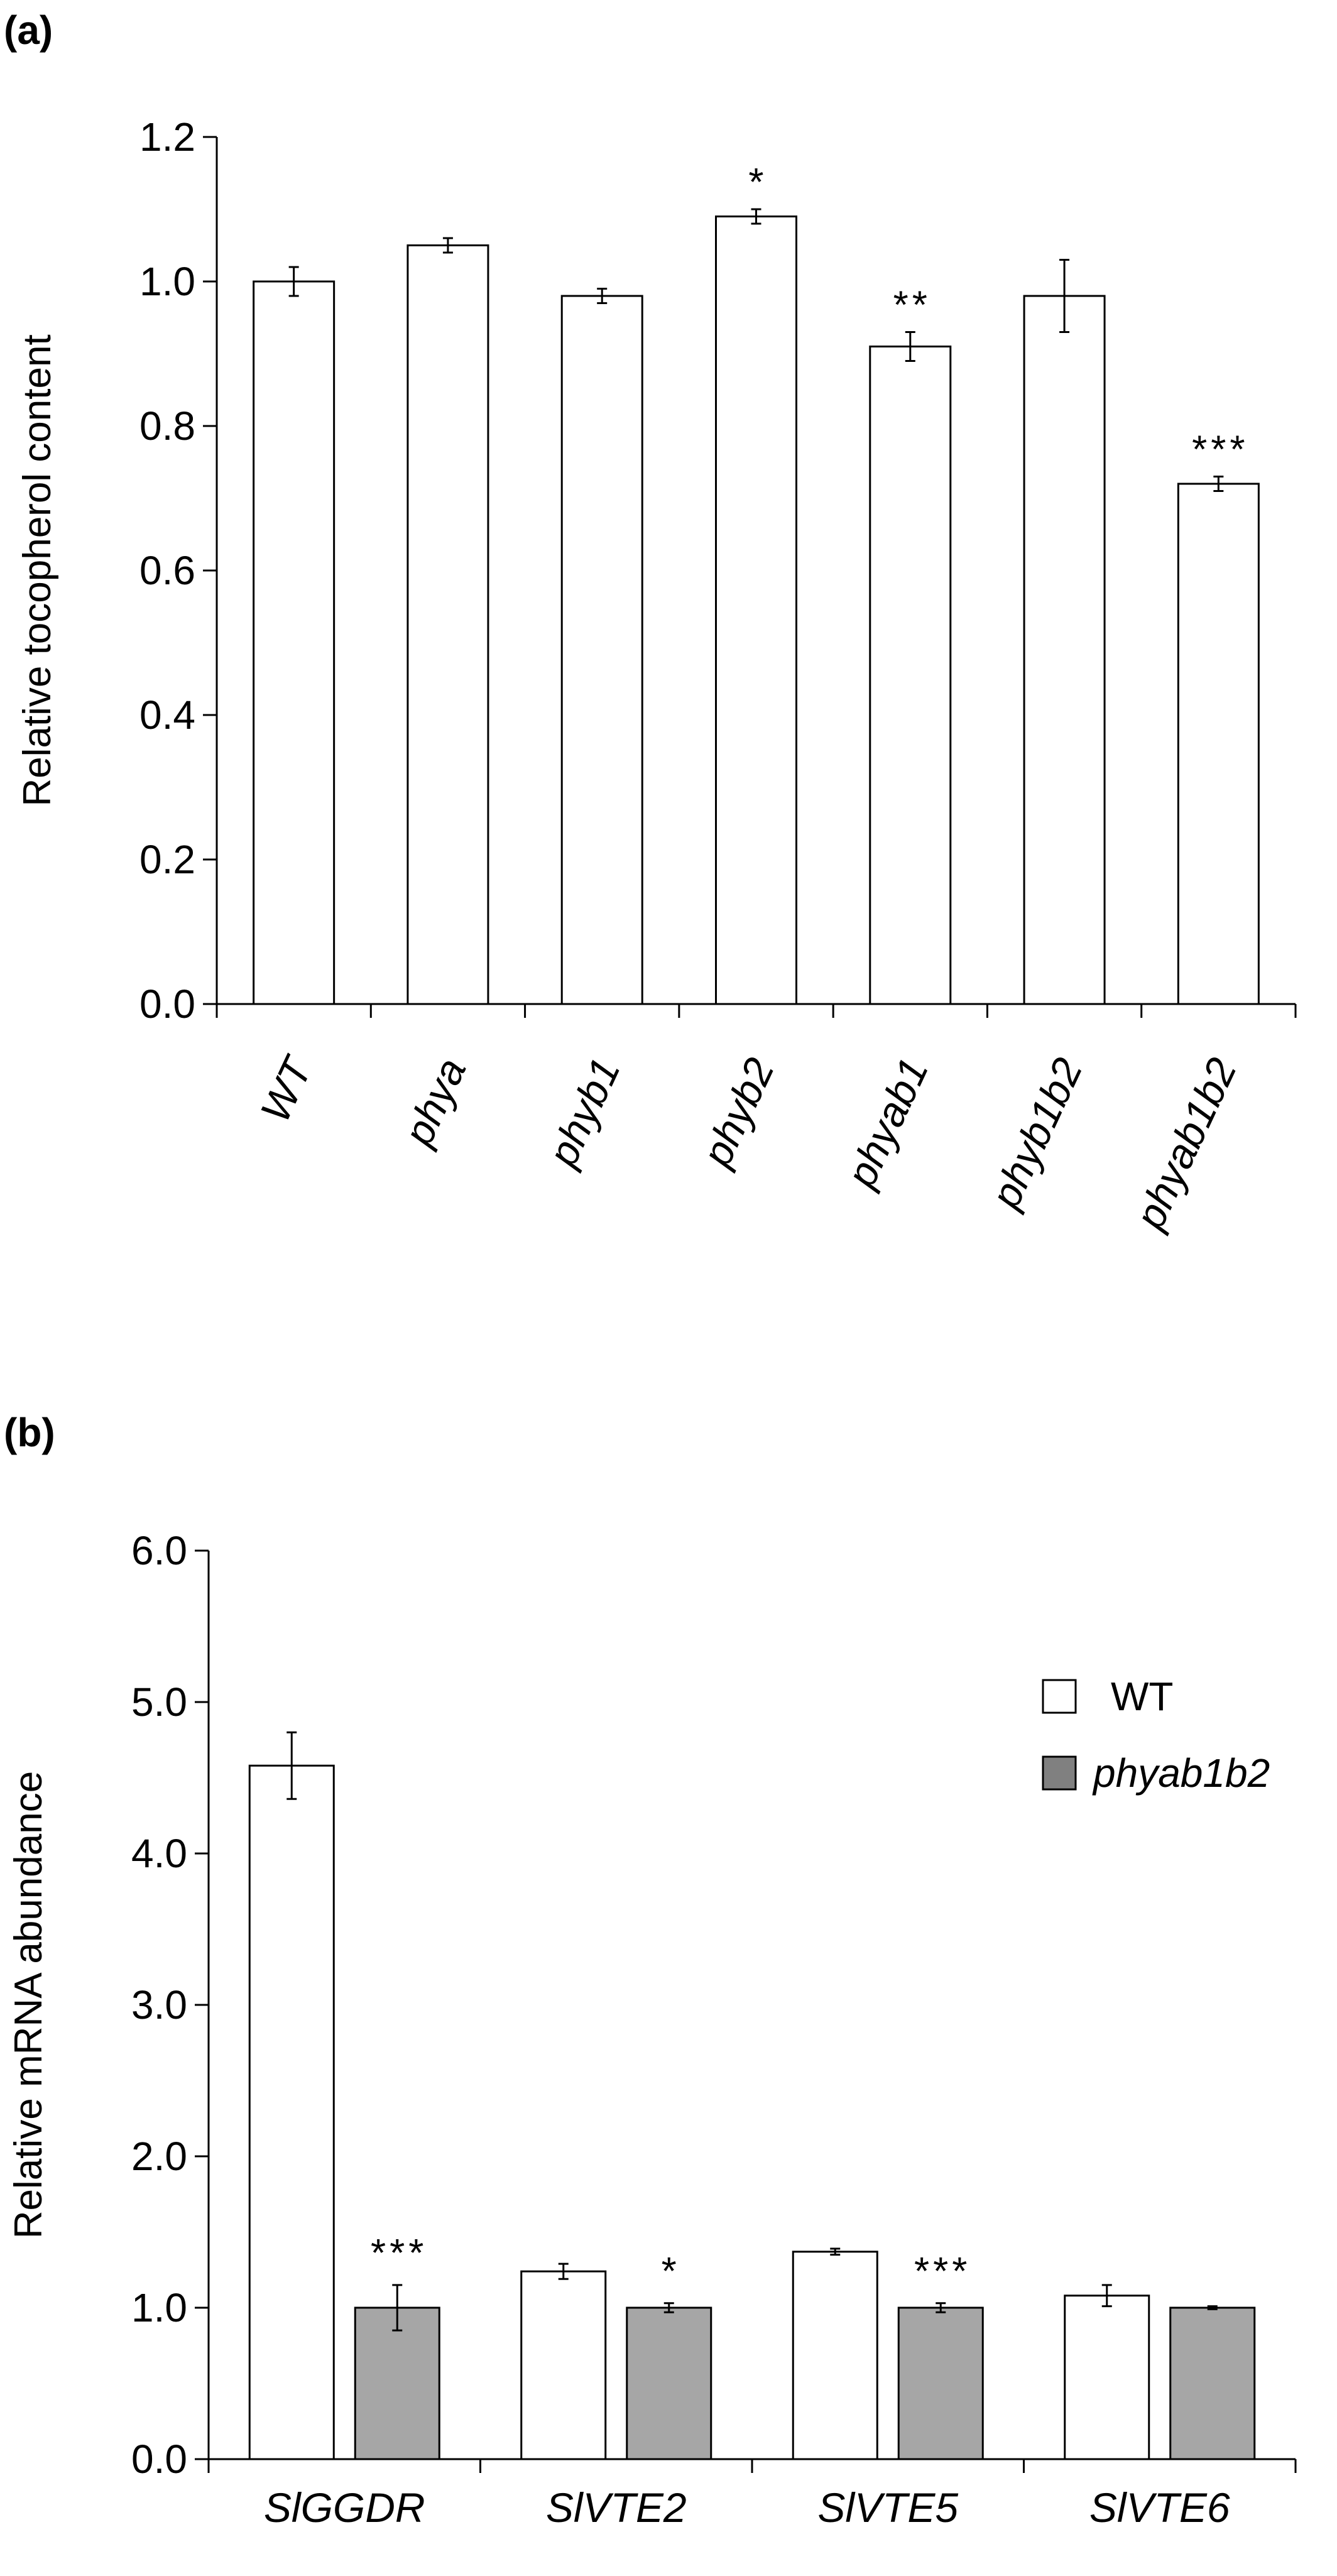  What do you see at coordinates (757, 182) in the screenshot?
I see `significance-phyb2: *` at bounding box center [757, 182].